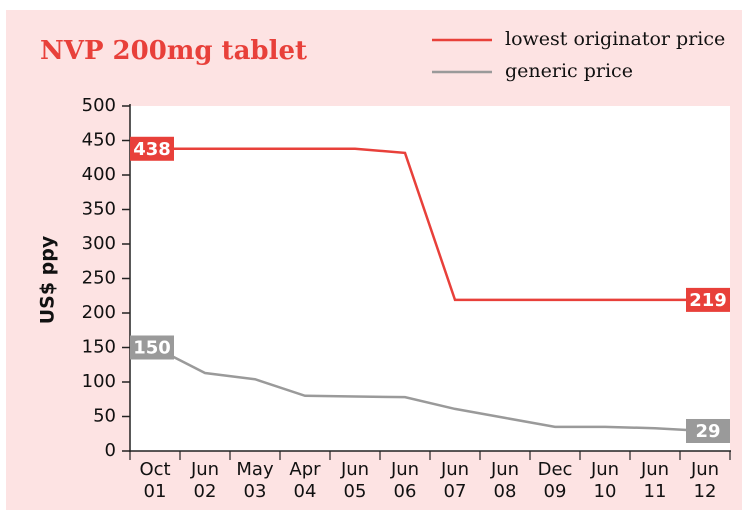 This screenshot has width=748, height=513. Describe the element at coordinates (405, 480) in the screenshot. I see `x-tick-label: Jun 06` at that location.